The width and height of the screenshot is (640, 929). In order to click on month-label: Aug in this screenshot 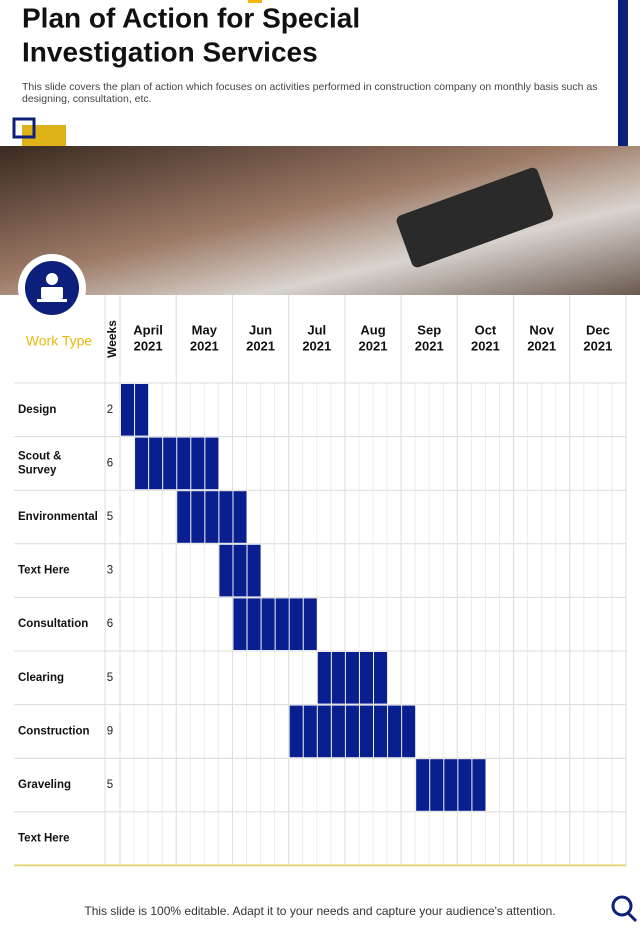, I will do `click(372, 329)`.